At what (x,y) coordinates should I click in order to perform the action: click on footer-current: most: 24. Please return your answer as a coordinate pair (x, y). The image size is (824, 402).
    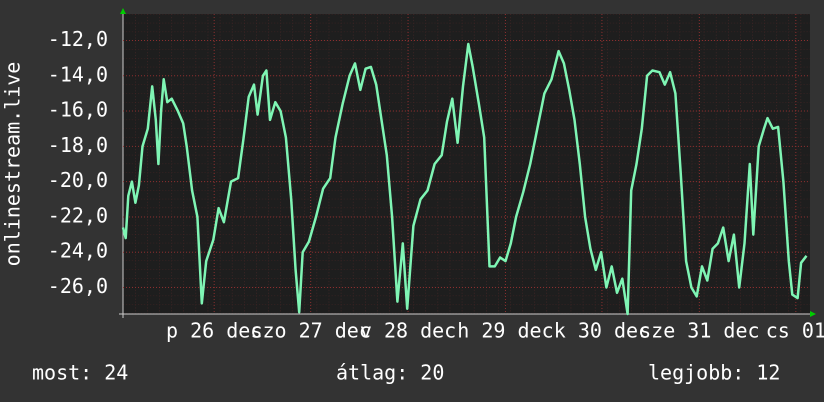
    Looking at the image, I should click on (80, 373).